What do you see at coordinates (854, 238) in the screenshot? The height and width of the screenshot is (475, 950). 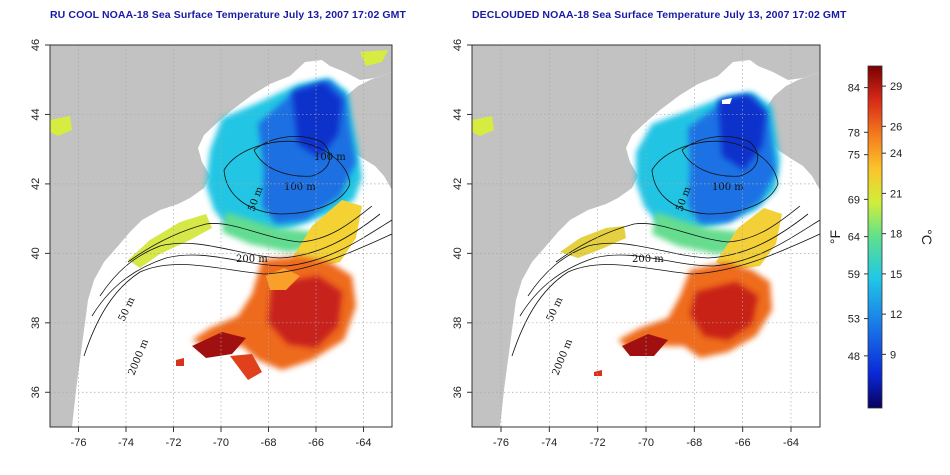 I see `fahrenheit-tick-label: 64` at bounding box center [854, 238].